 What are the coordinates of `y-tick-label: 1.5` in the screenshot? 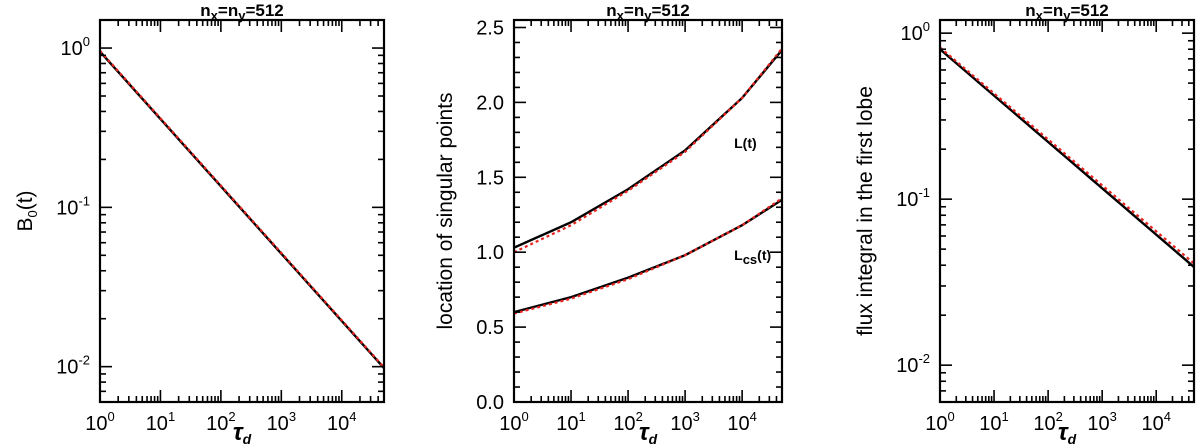 It's located at (490, 178).